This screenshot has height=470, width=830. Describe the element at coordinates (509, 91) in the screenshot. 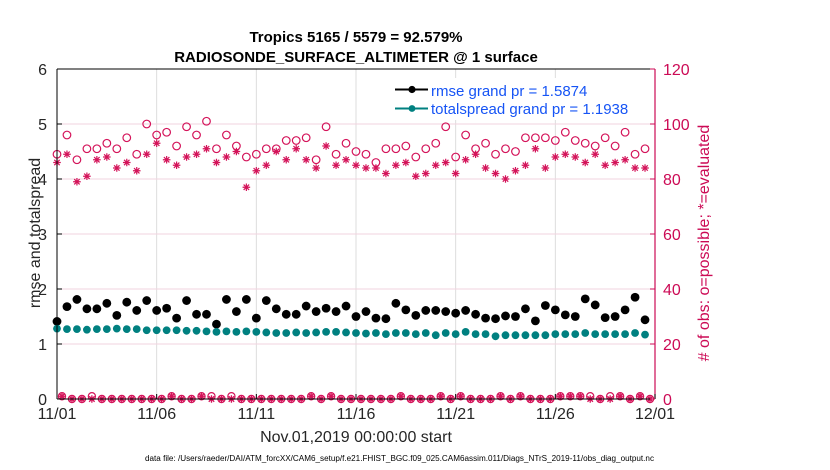

I see `legend-label-rmse: rmse grand pr = 1.5874` at that location.